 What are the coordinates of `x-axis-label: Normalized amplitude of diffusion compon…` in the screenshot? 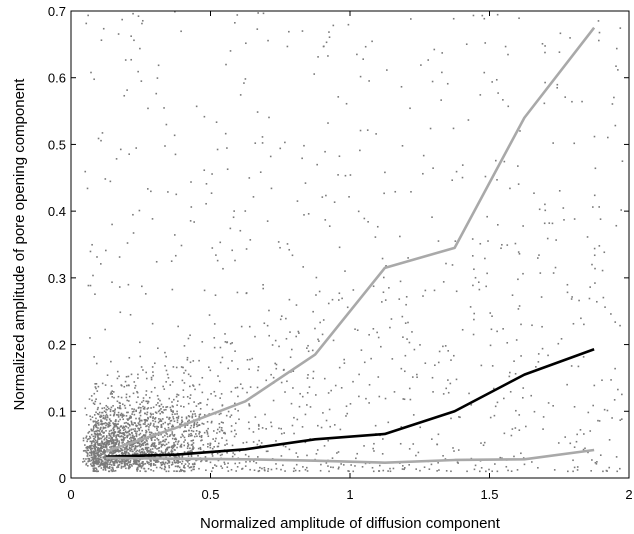 It's located at (350, 523).